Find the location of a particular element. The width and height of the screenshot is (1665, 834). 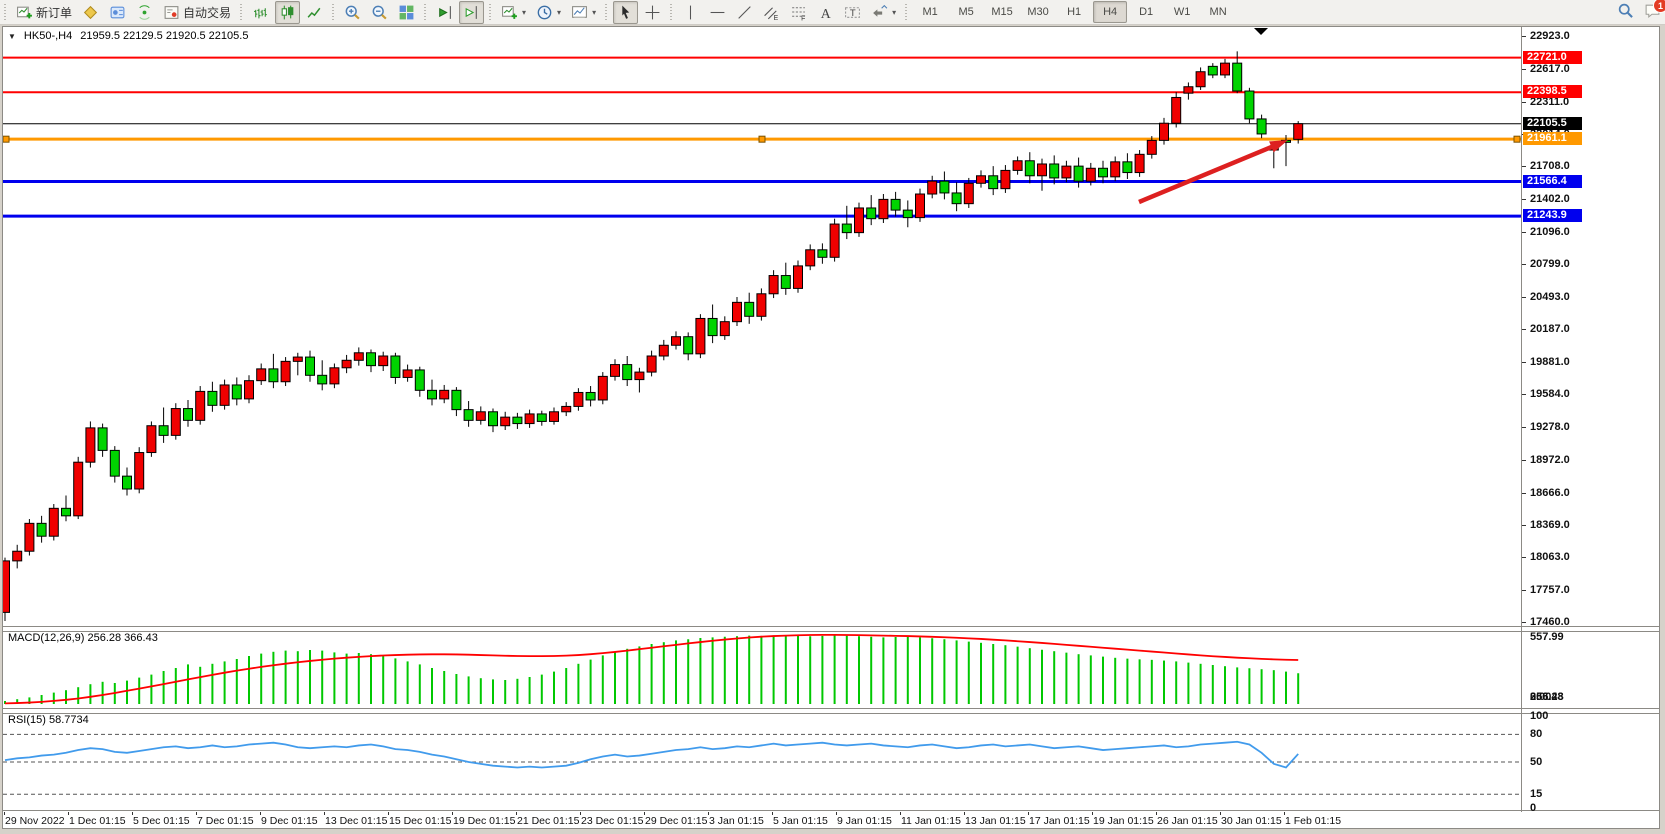

toolbar-group-trade: 新订单 自动交易 is located at coordinates (123, 12).